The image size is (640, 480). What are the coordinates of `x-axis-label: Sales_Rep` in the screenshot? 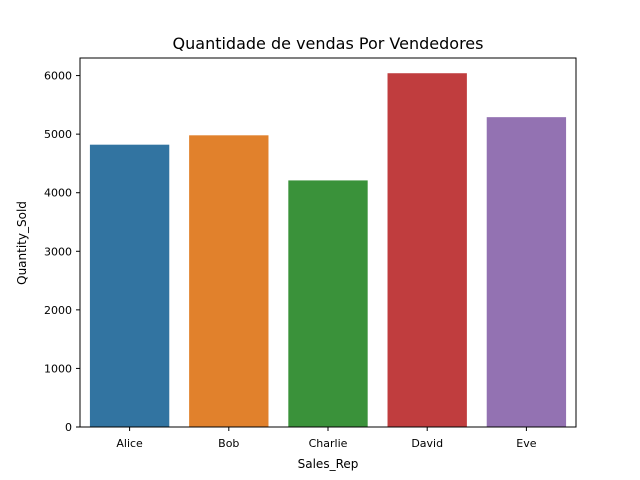 It's located at (328, 464).